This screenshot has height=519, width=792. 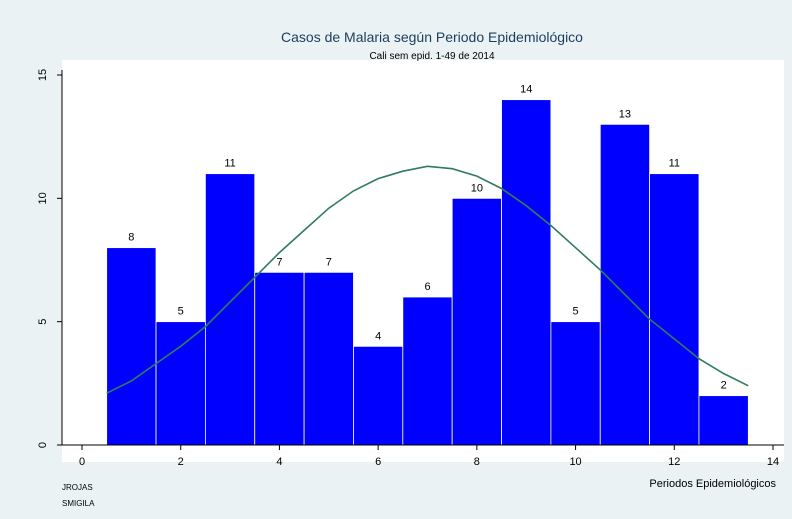 I want to click on bar-label-period-4: 7, so click(x=279, y=262).